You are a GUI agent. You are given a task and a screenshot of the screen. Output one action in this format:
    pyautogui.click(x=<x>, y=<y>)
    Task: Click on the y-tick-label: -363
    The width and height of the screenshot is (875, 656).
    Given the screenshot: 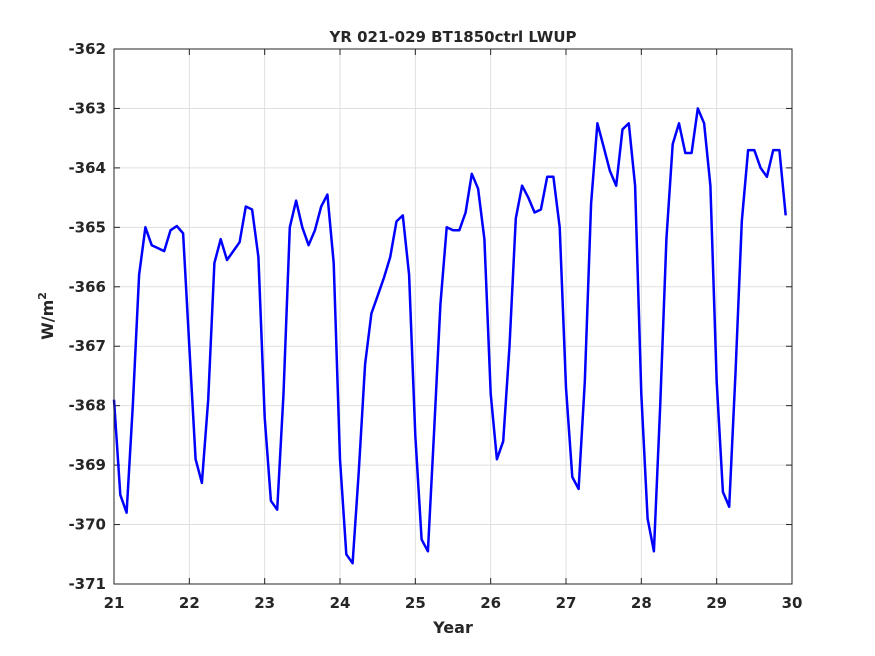 What is the action you would take?
    pyautogui.click(x=87, y=108)
    